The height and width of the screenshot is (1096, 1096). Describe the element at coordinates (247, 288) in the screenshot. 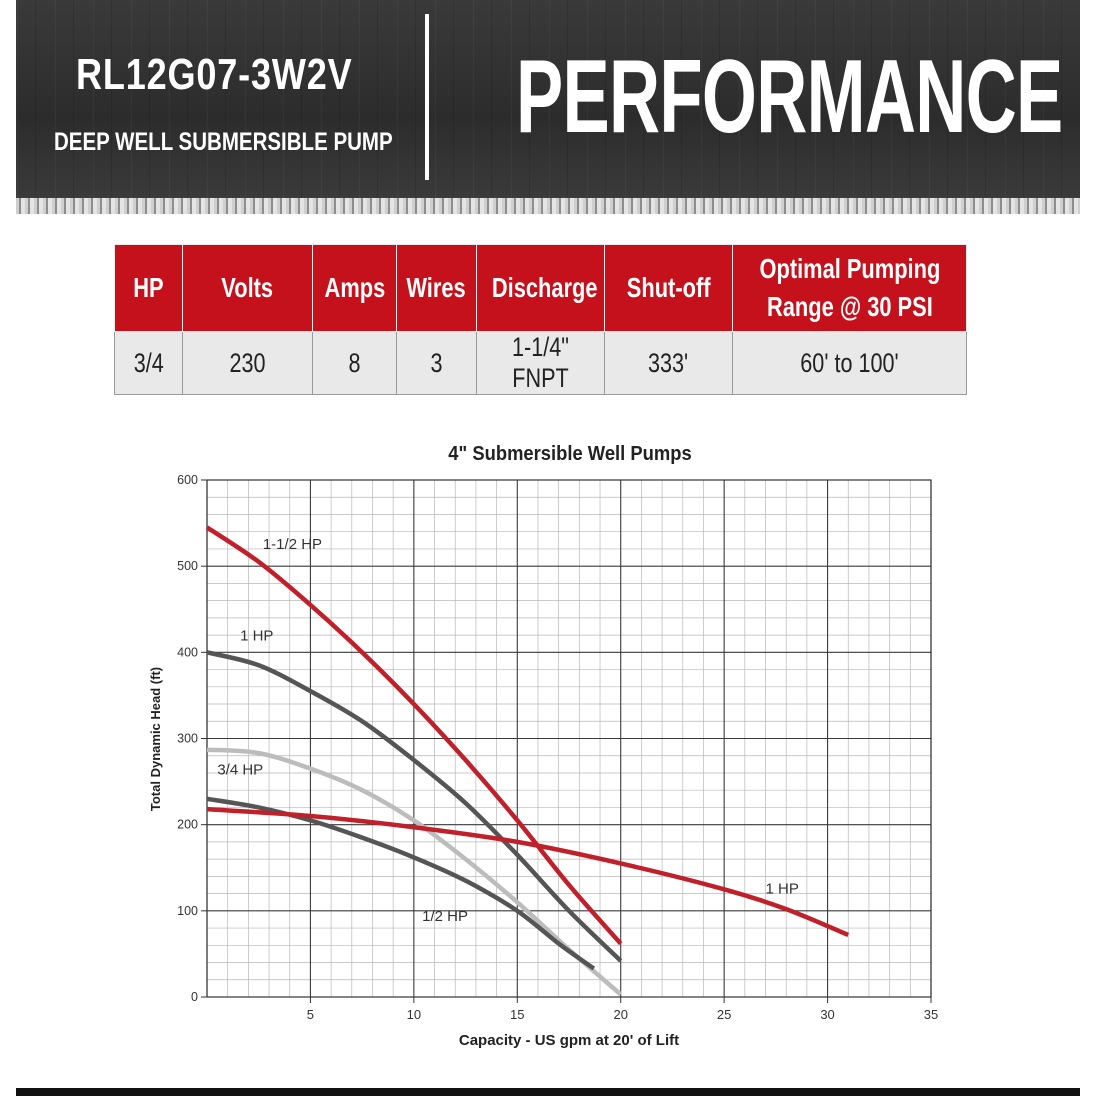

I see `spec-header-volts: Volts` at that location.